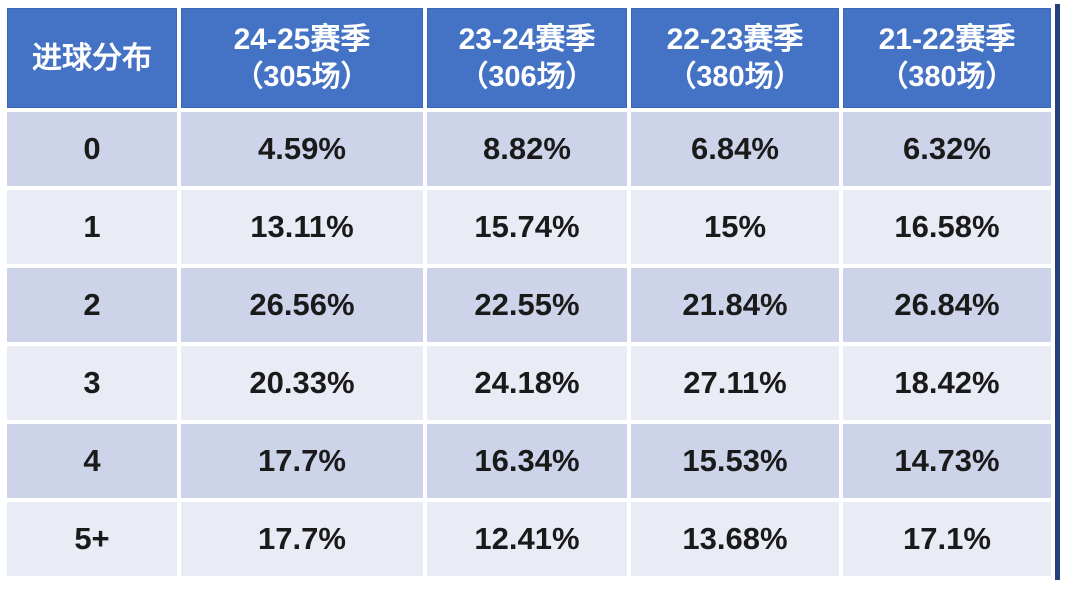 This screenshot has height=607, width=1080. I want to click on row-label: 0, so click(92, 149).